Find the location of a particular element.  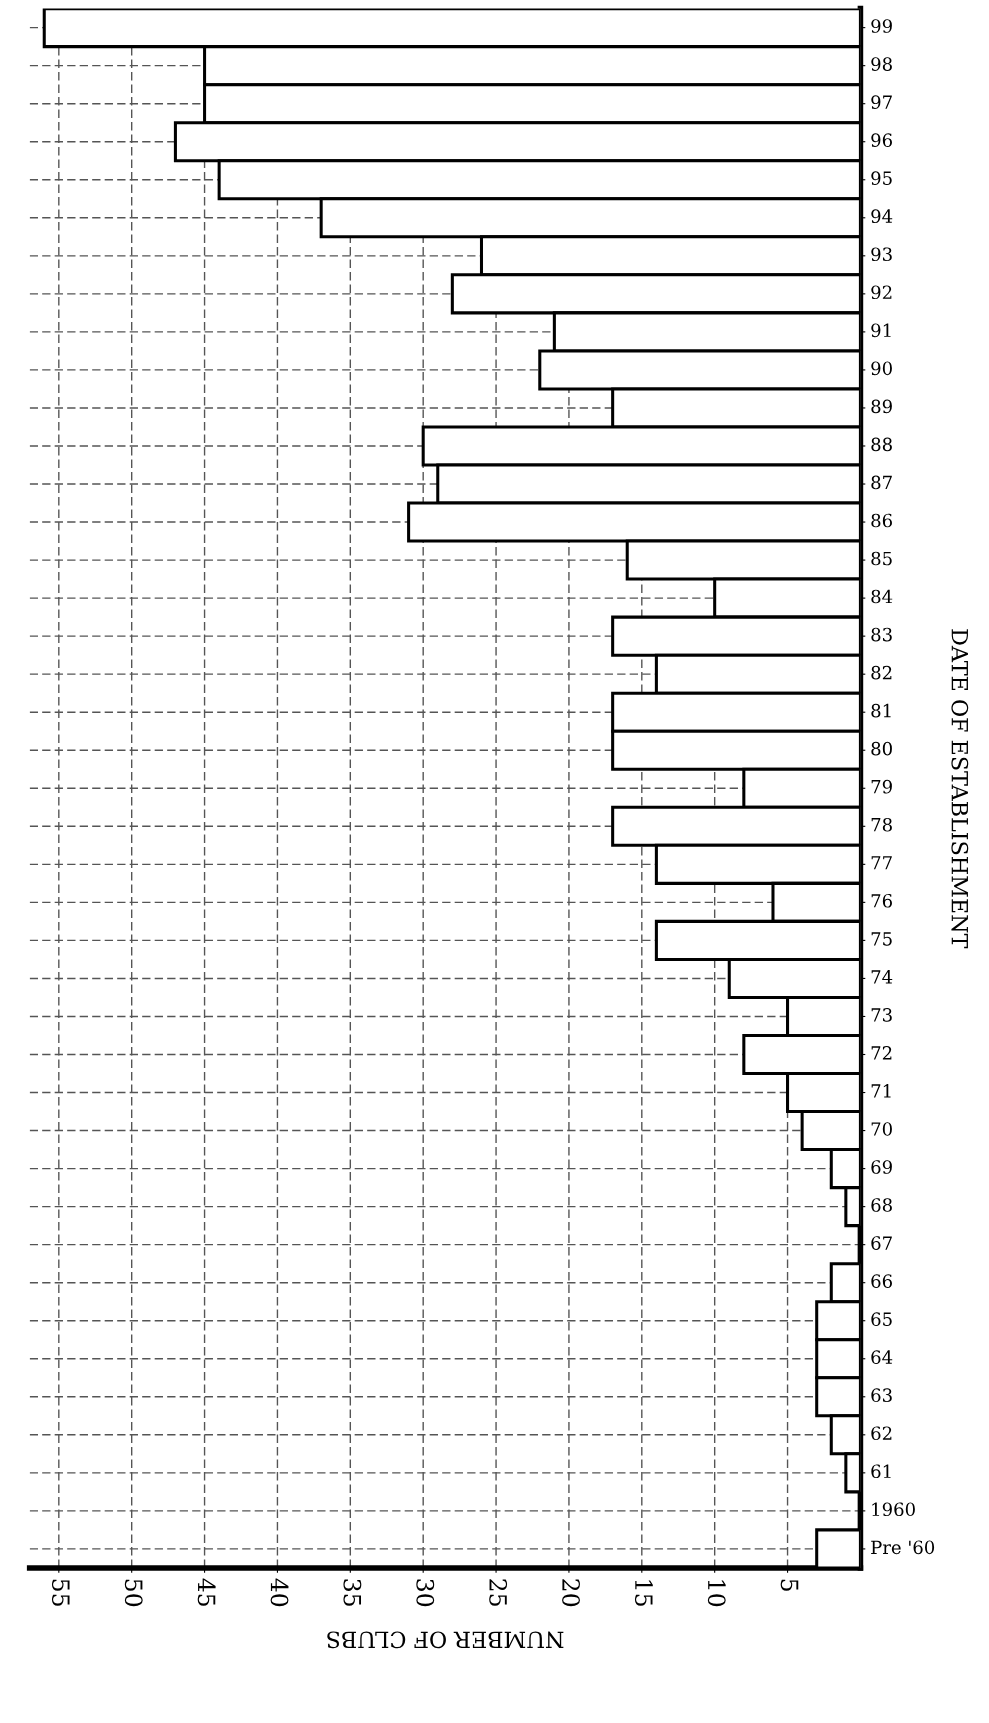

y-tick-label: 62 is located at coordinates (881, 1433).